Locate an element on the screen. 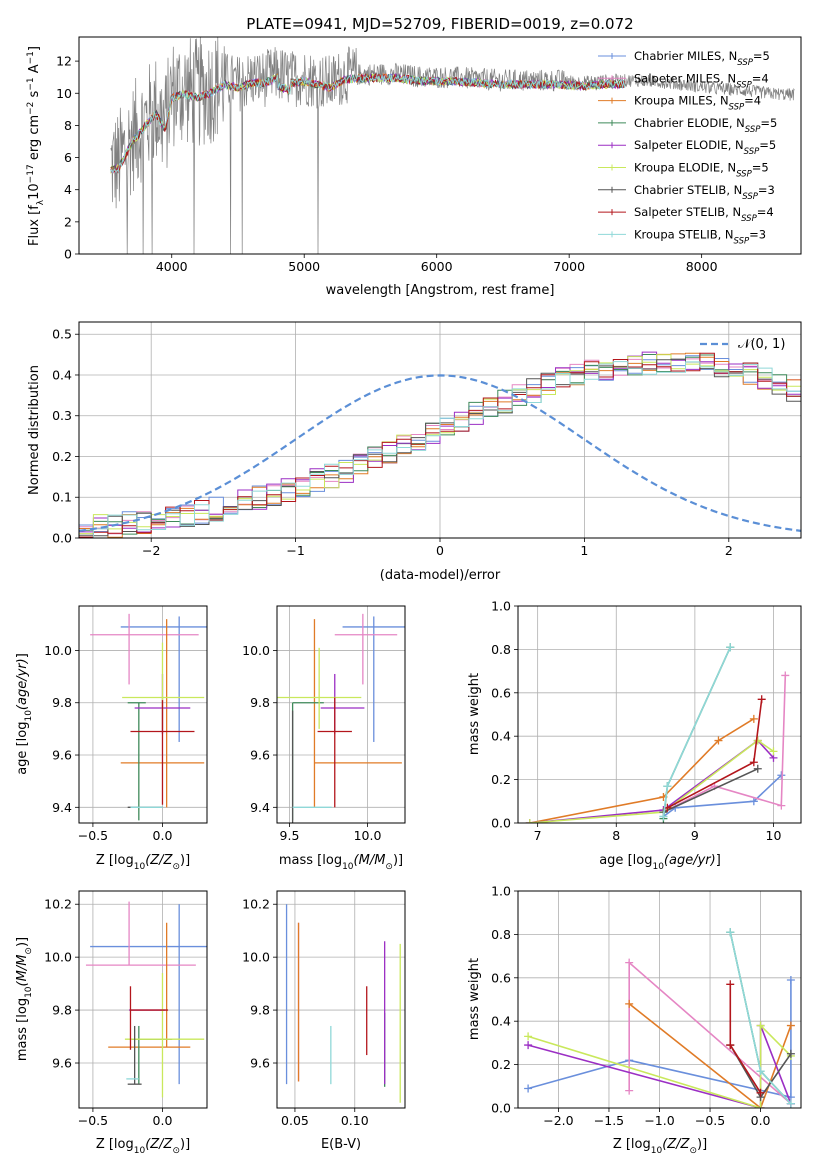  histogram-krou_stelib is located at coordinates (440, 449).